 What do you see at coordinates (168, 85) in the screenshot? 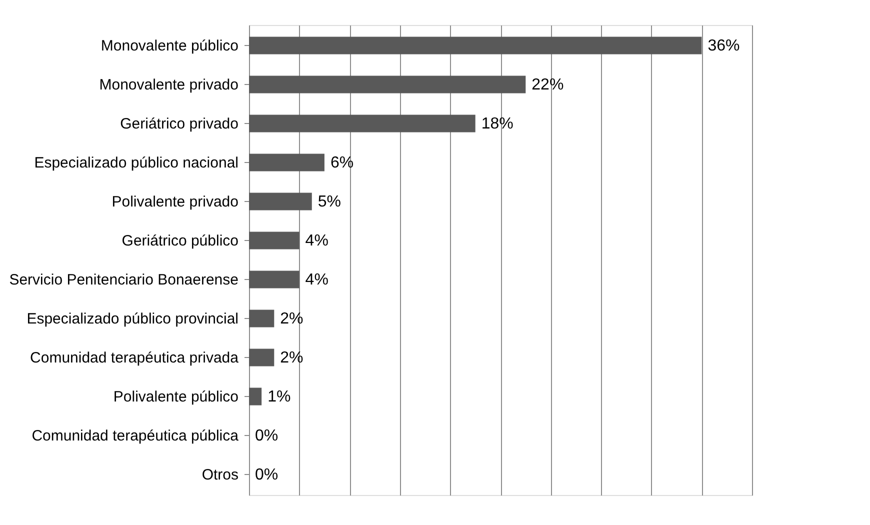
I see `y-tick-label: Monovalente privado` at bounding box center [168, 85].